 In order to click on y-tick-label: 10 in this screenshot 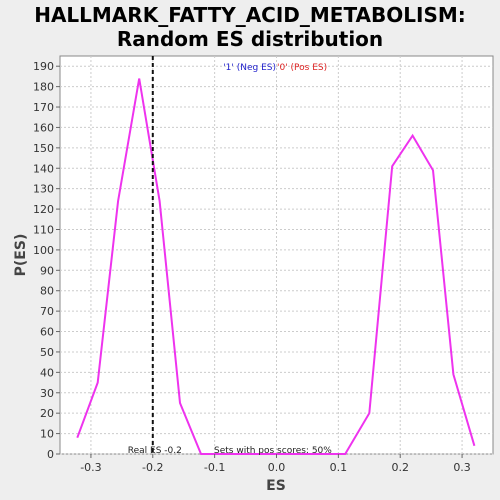, I will do `click(47, 434)`.